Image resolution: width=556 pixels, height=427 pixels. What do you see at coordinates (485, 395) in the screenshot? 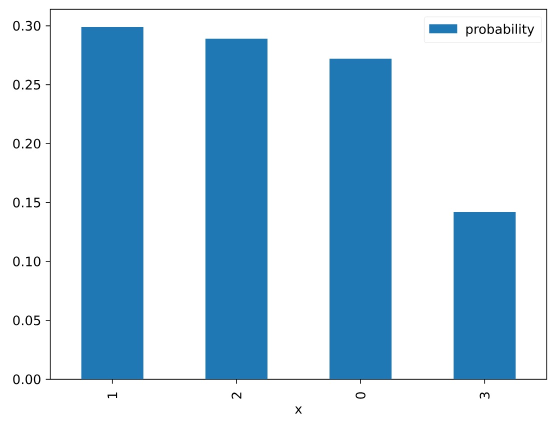
I see `x-tick-label: 3` at bounding box center [485, 395].